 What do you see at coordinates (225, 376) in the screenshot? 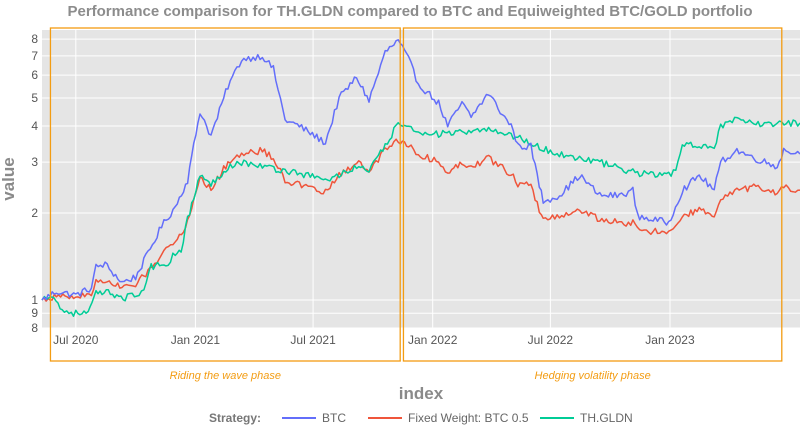
I see `phase-label: Riding the wave phase` at bounding box center [225, 376].